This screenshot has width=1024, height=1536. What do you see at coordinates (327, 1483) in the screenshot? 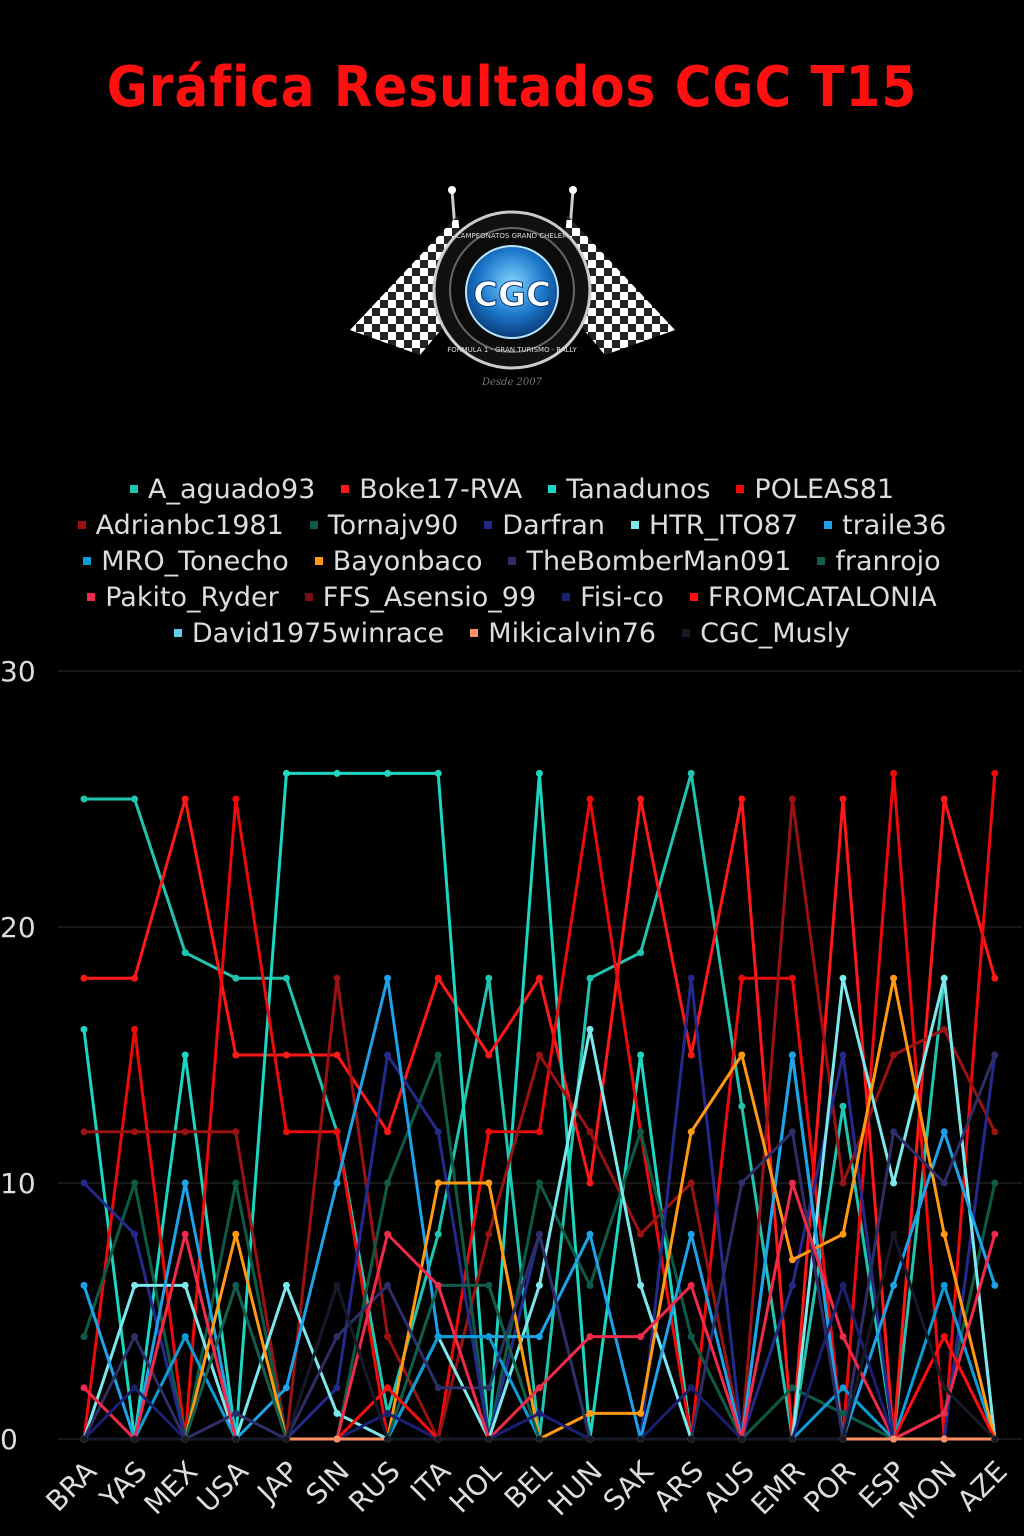
I see `x-tick-label: SIN` at bounding box center [327, 1483].